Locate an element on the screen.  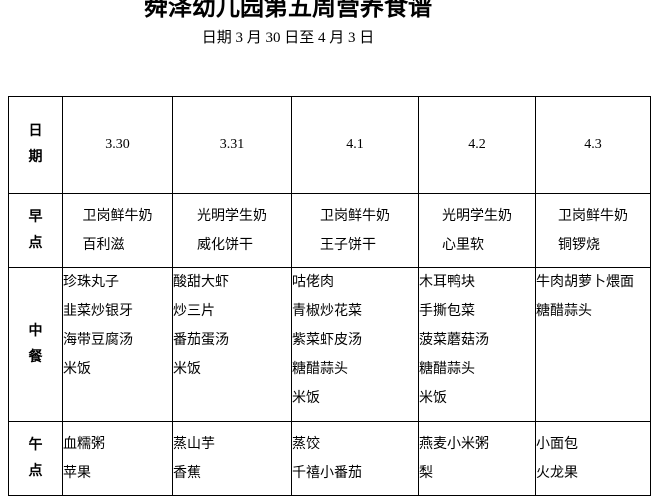
menu-line: 番茄蛋汤 is located at coordinates (201, 340).